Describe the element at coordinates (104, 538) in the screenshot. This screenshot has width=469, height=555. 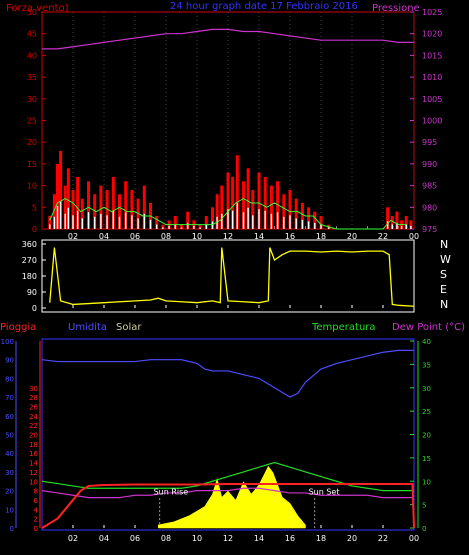
I see `lower-x-tick-label: 04` at that location.